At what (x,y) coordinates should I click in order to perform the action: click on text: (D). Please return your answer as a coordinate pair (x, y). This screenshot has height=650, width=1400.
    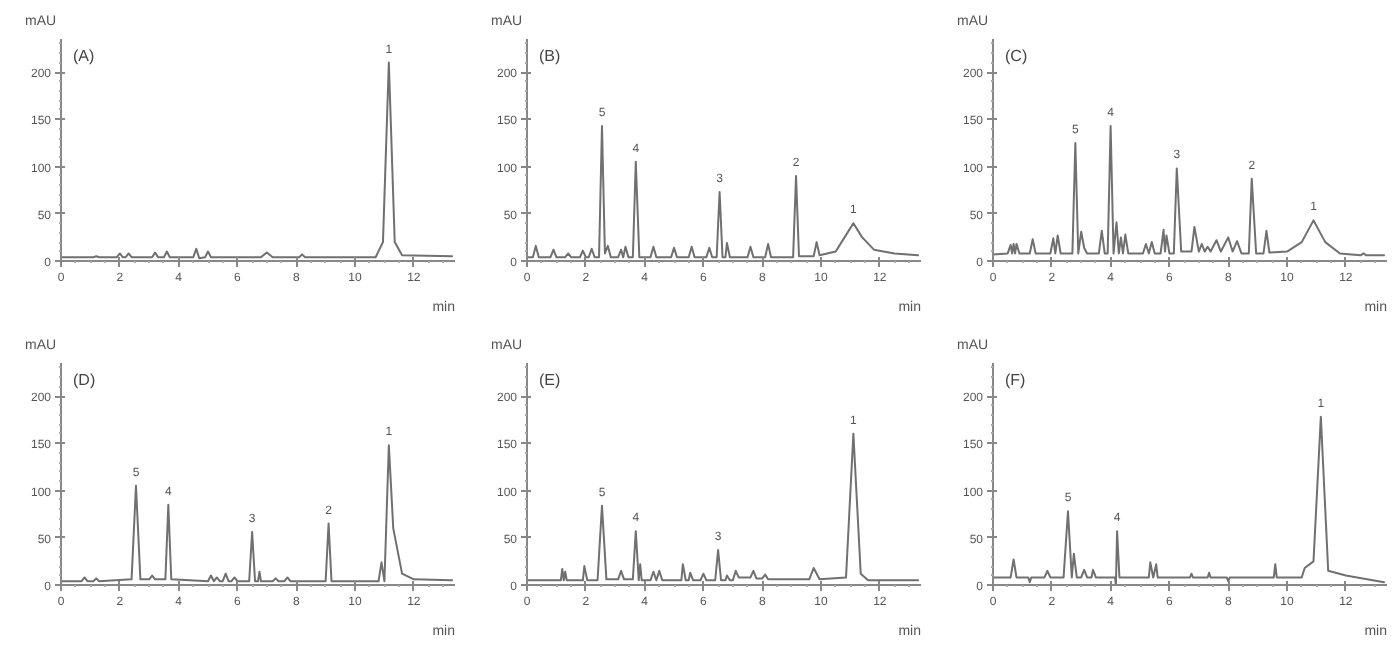
    Looking at the image, I should click on (84, 380).